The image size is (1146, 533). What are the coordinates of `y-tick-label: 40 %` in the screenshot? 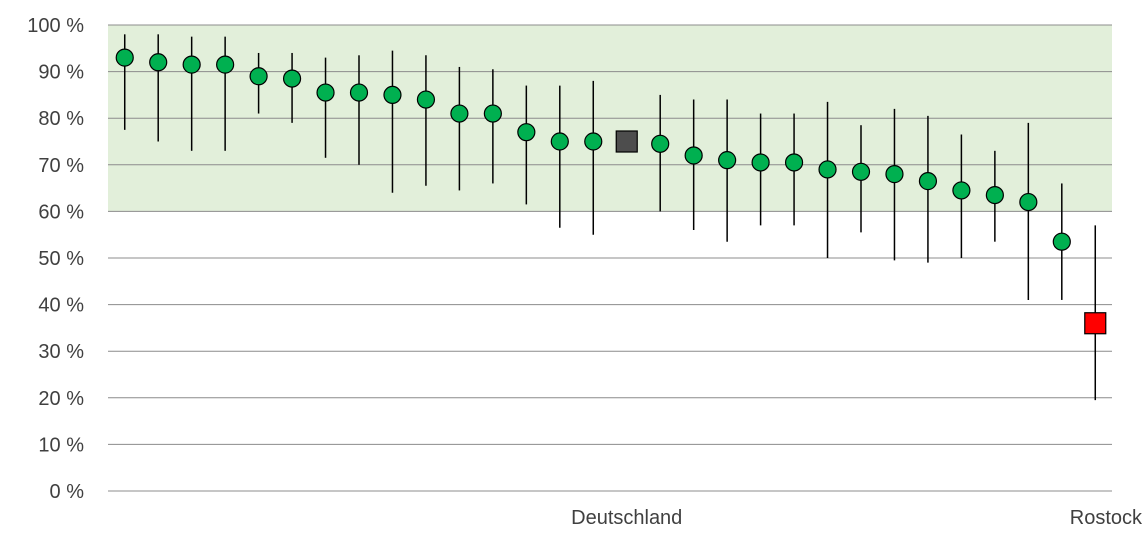 It's located at (61, 306).